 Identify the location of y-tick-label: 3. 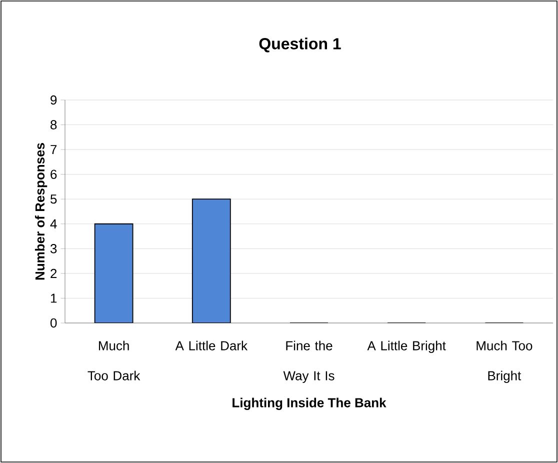
(53, 249).